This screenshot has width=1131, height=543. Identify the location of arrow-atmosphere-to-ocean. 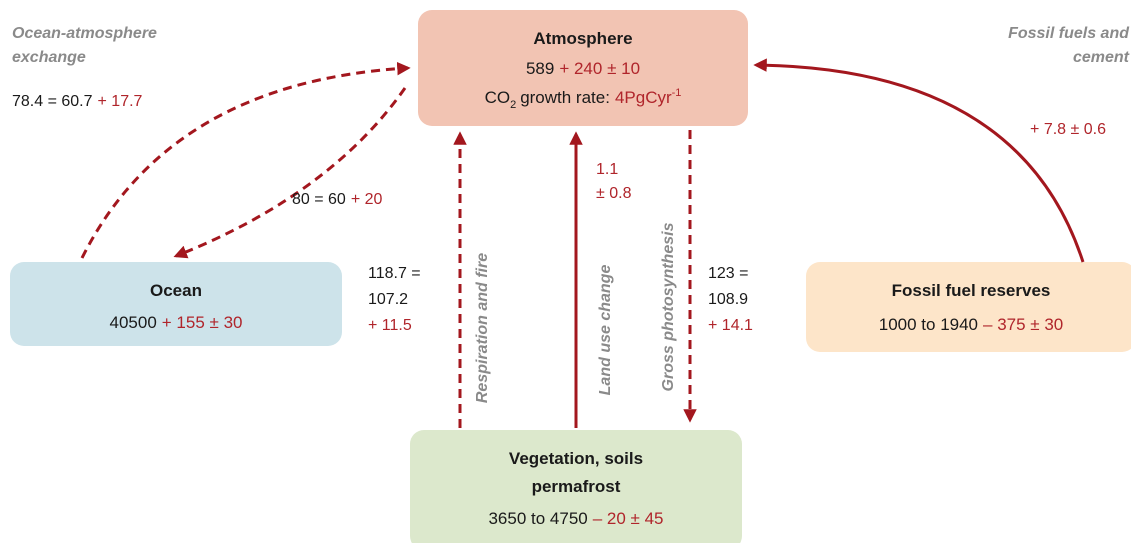
(290, 173).